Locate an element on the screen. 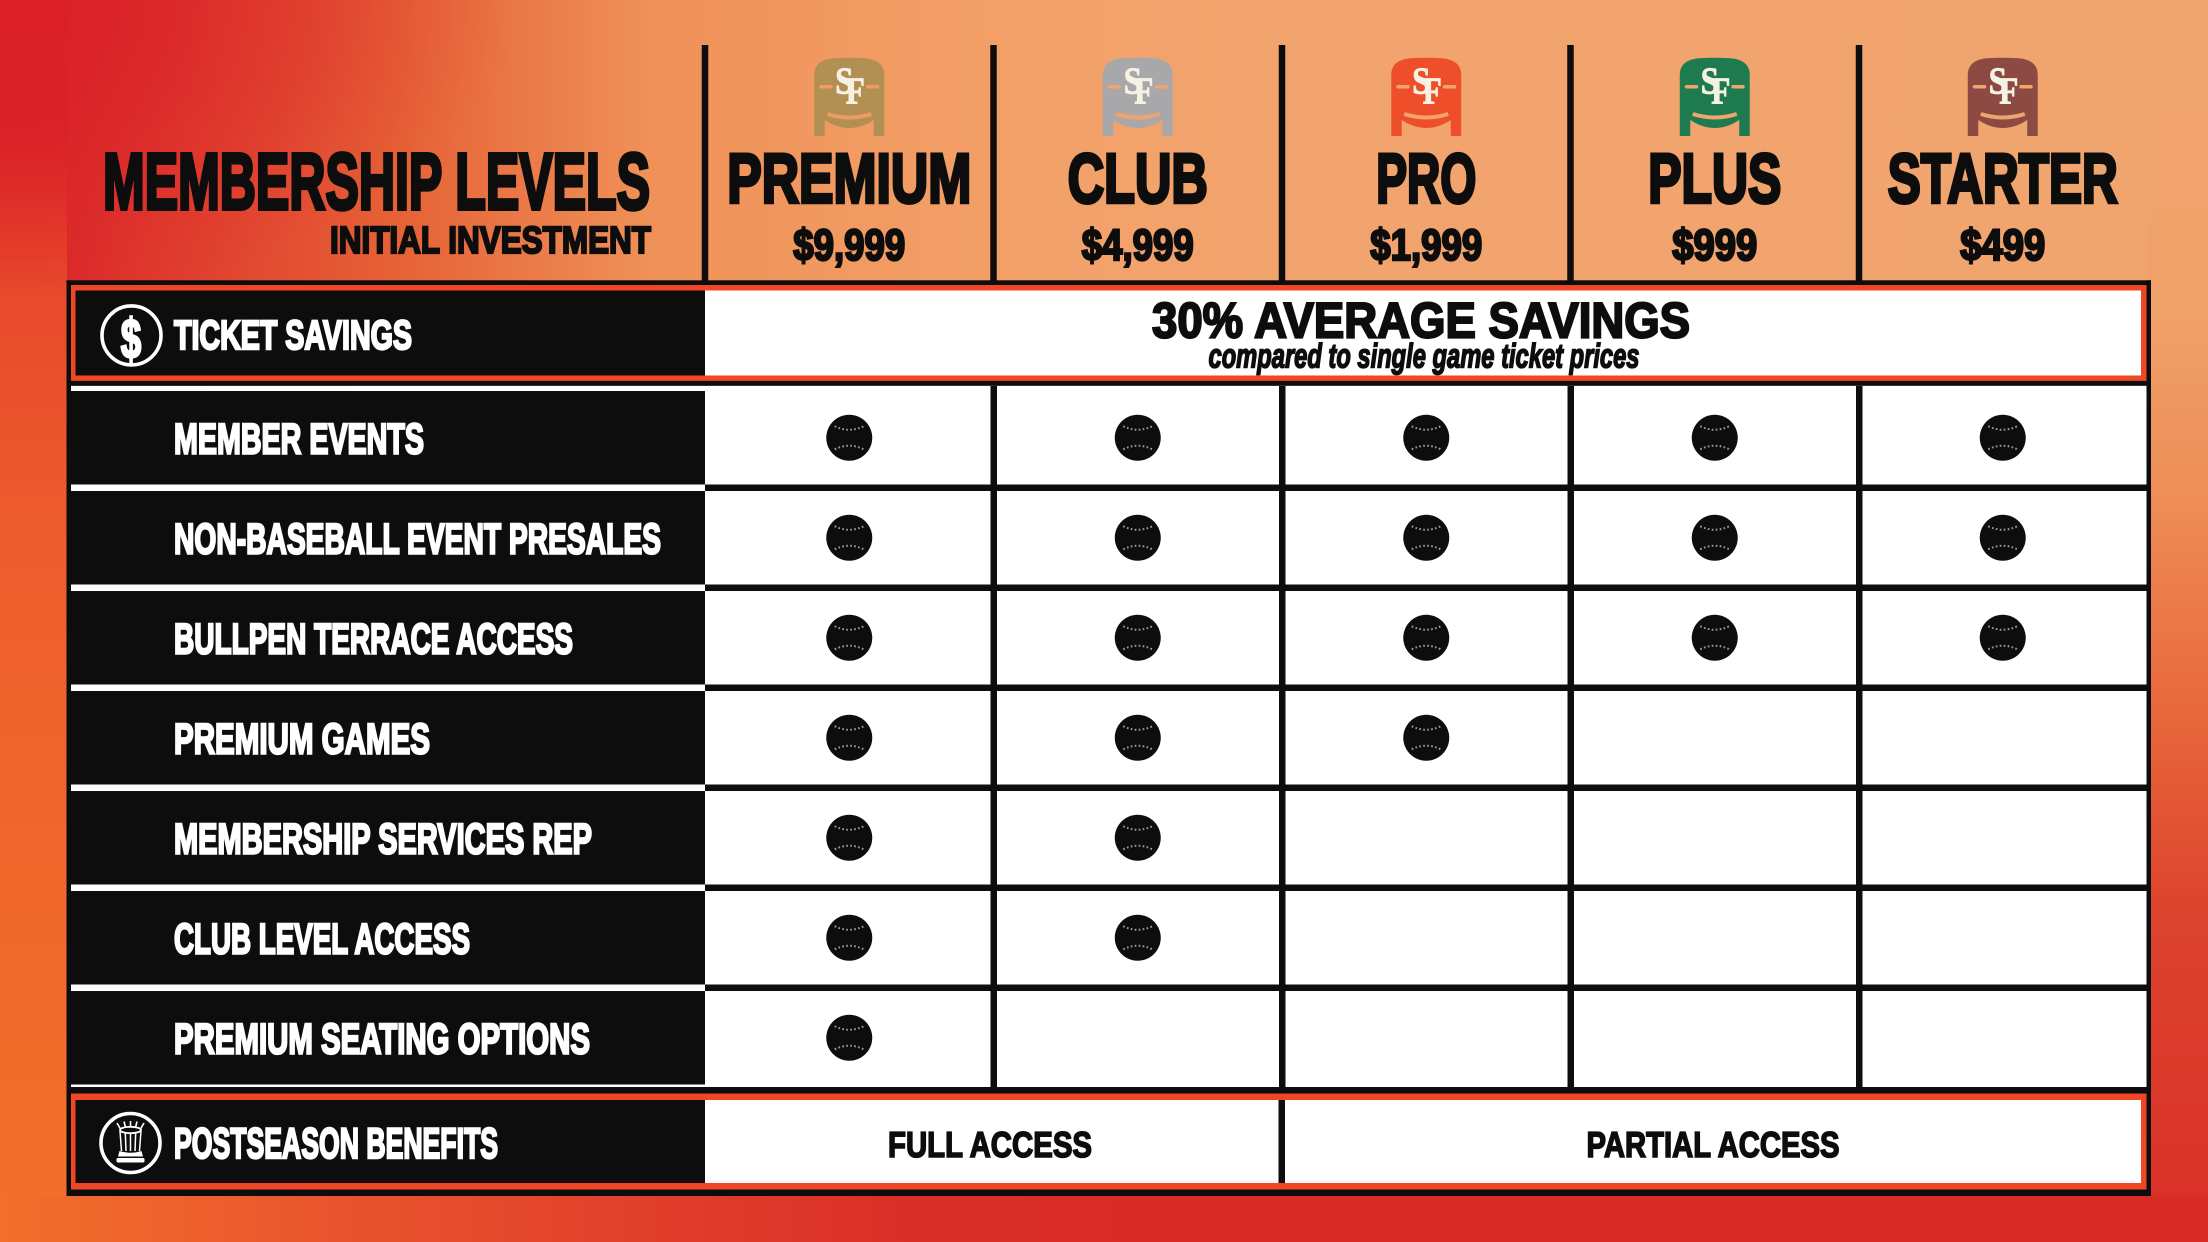 This screenshot has width=2208, height=1242. svg-text: PARTIAL ACCESS is located at coordinates (1713, 1144).